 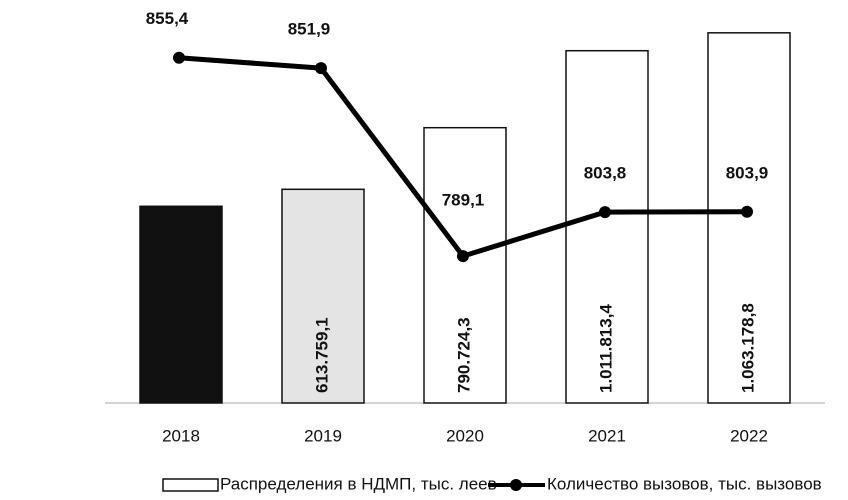 What do you see at coordinates (605, 173) in the screenshot?
I see `line-value-label: 803,8` at bounding box center [605, 173].